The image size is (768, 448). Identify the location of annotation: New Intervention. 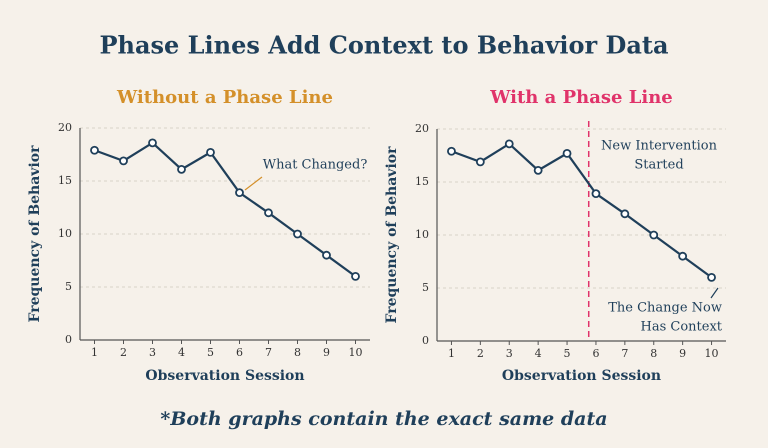
(659, 146).